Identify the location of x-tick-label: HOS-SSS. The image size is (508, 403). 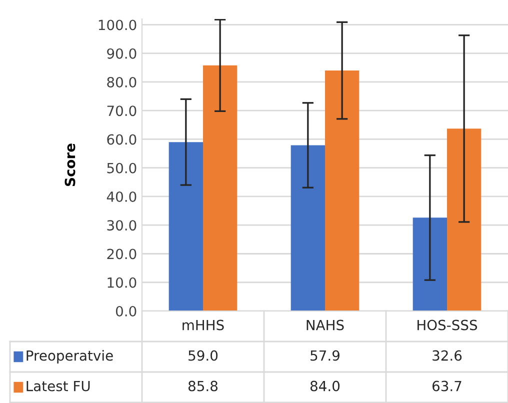
(448, 325).